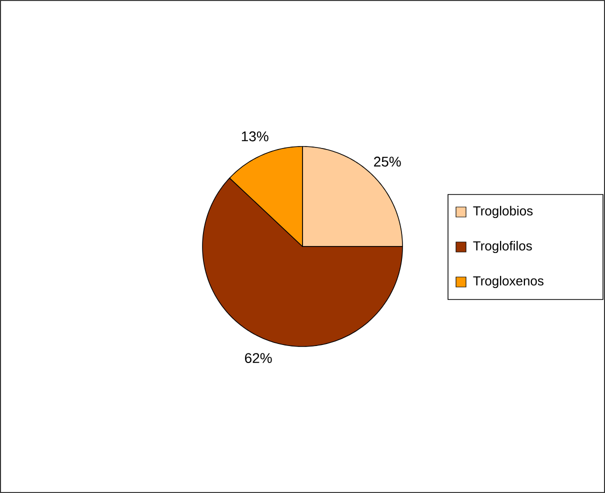  Describe the element at coordinates (502, 247) in the screenshot. I see `legend-label: Troglofilos` at that location.